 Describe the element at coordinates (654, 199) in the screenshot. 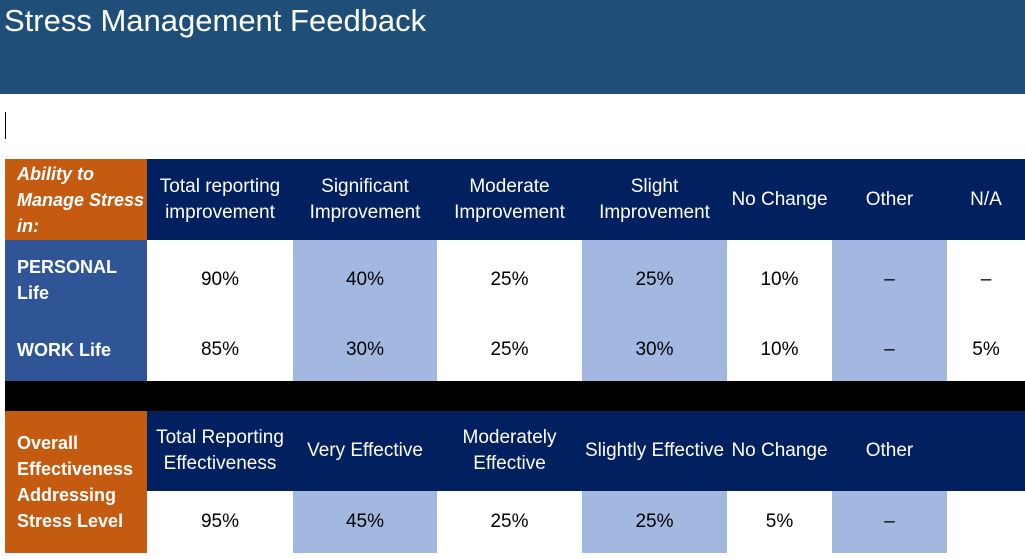

I see `table1-header-slight: Slight Improvement` at that location.